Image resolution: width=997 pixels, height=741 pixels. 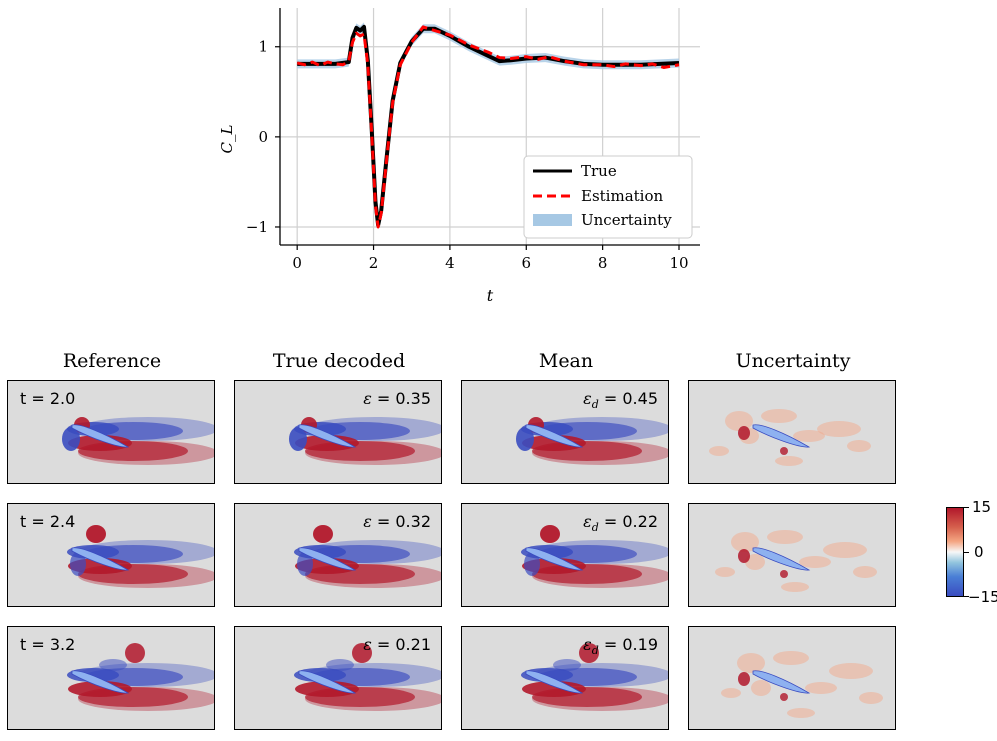 What do you see at coordinates (966, 596) in the screenshot?
I see `colorbar-tick-min` at bounding box center [966, 596].